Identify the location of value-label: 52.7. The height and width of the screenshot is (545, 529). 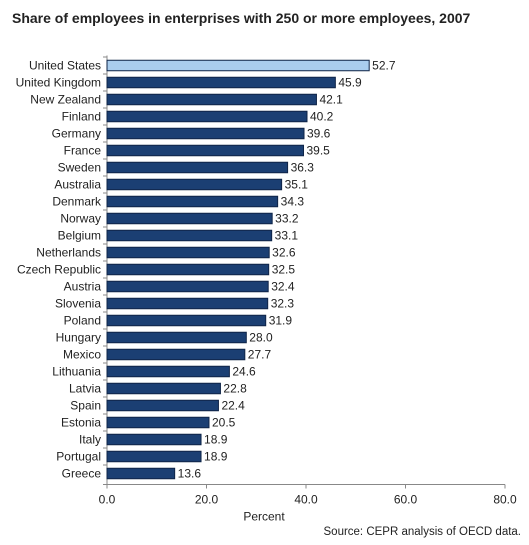
(384, 66).